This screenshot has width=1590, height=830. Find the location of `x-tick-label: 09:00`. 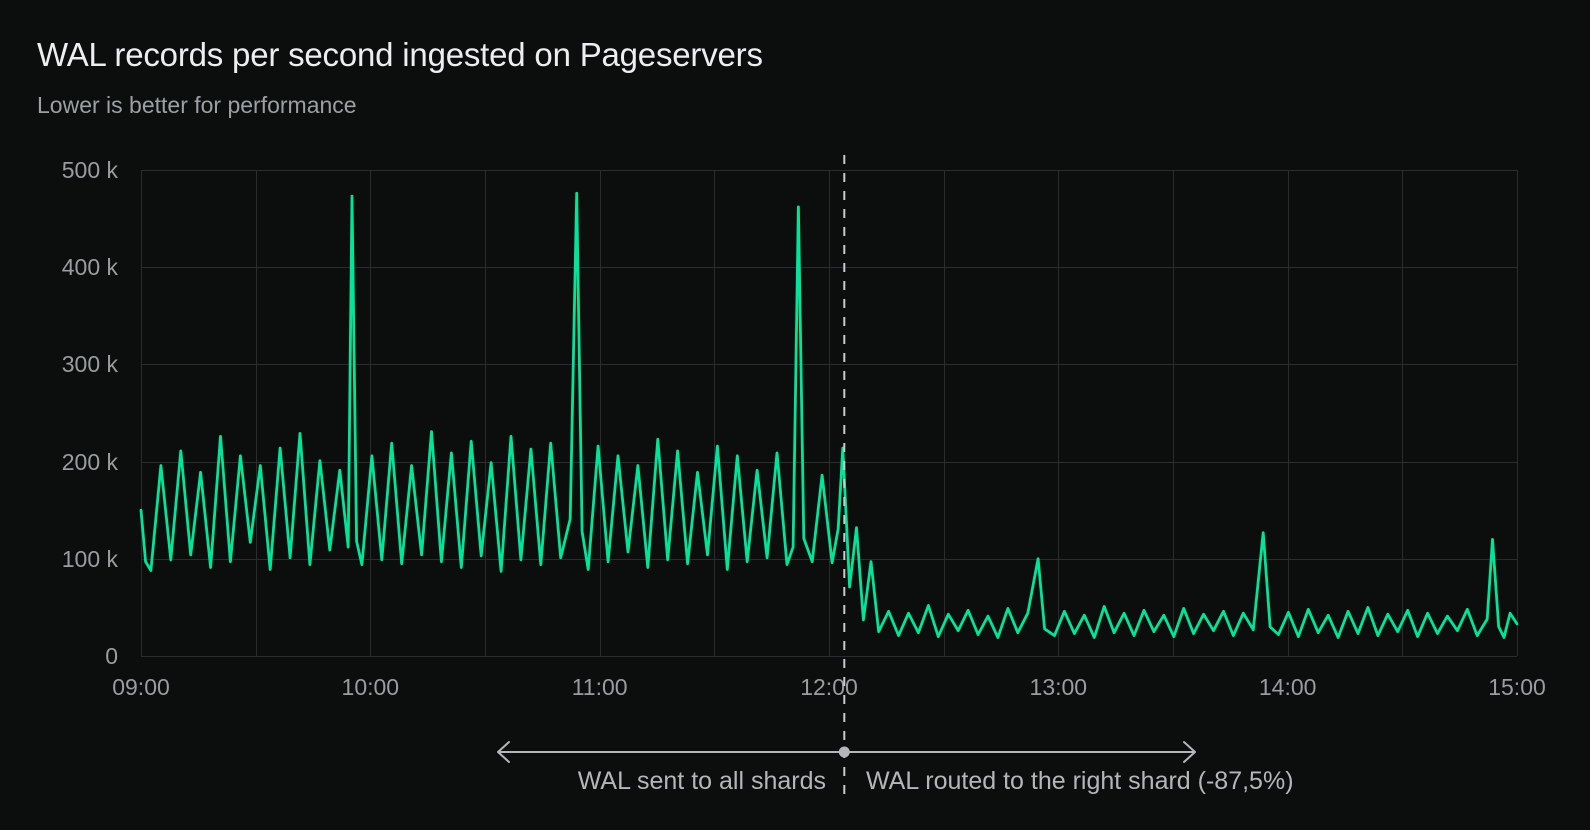

x-tick-label: 09:00 is located at coordinates (141, 687).